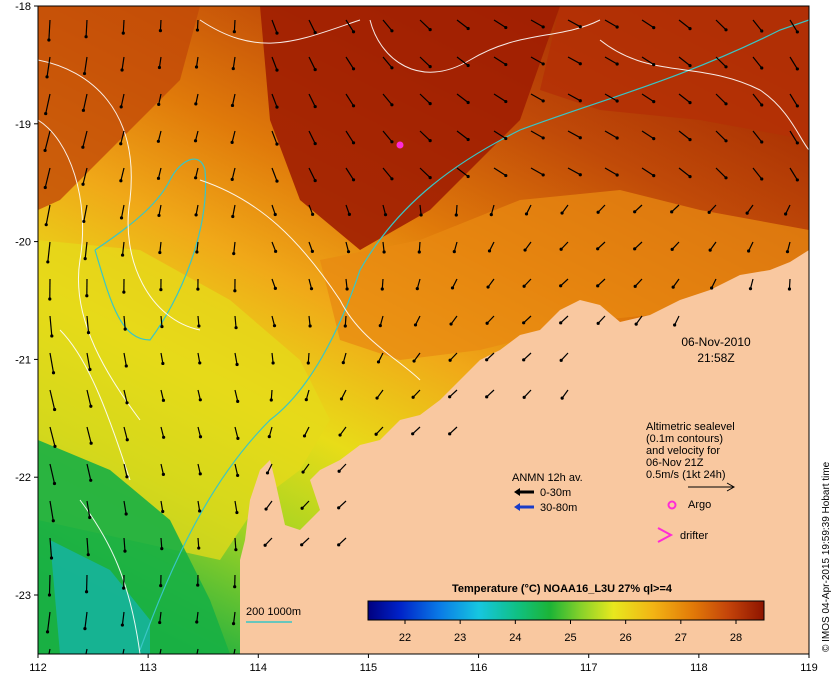 The width and height of the screenshot is (840, 685). I want to click on credit-text: © IMOS 04-Apr-2015 19:59:39 Hobart time, so click(826, 556).